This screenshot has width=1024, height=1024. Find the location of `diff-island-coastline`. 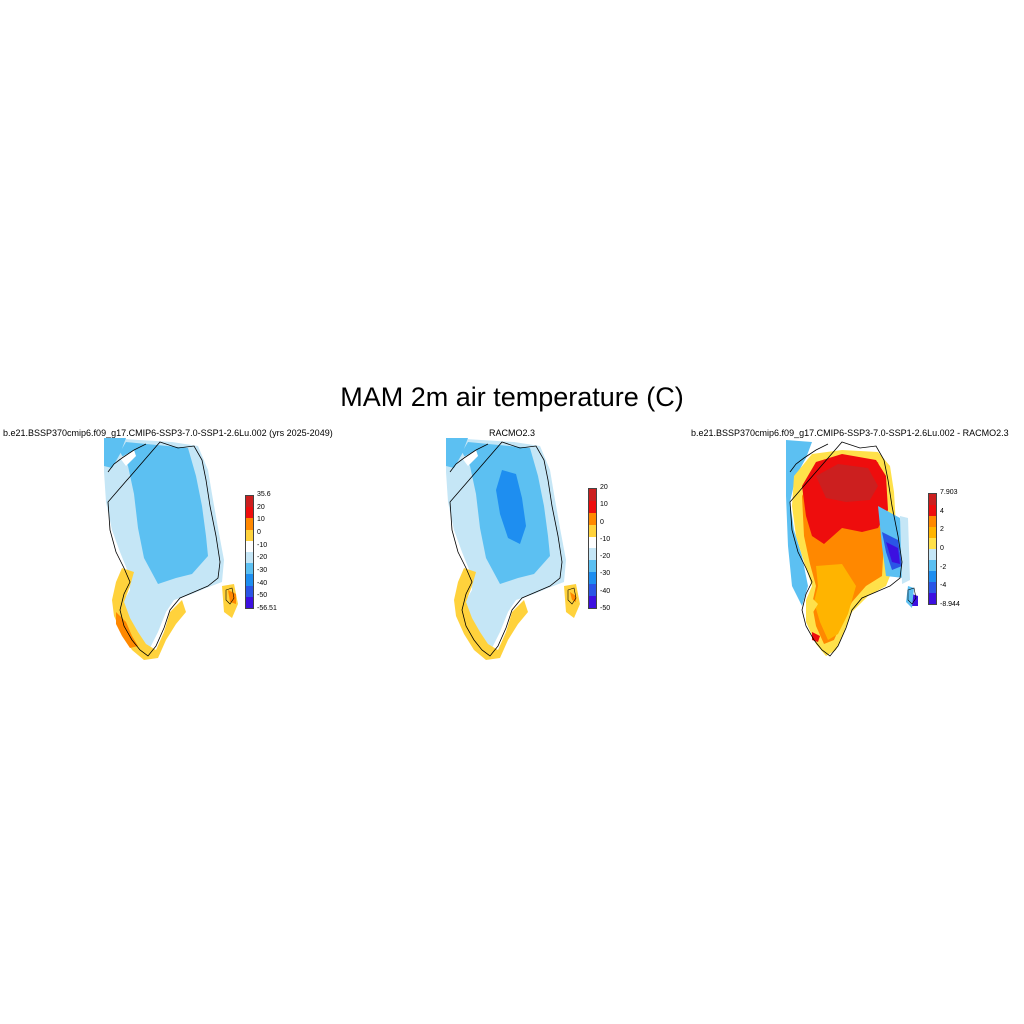

diff-island-coastline is located at coordinates (912, 596).